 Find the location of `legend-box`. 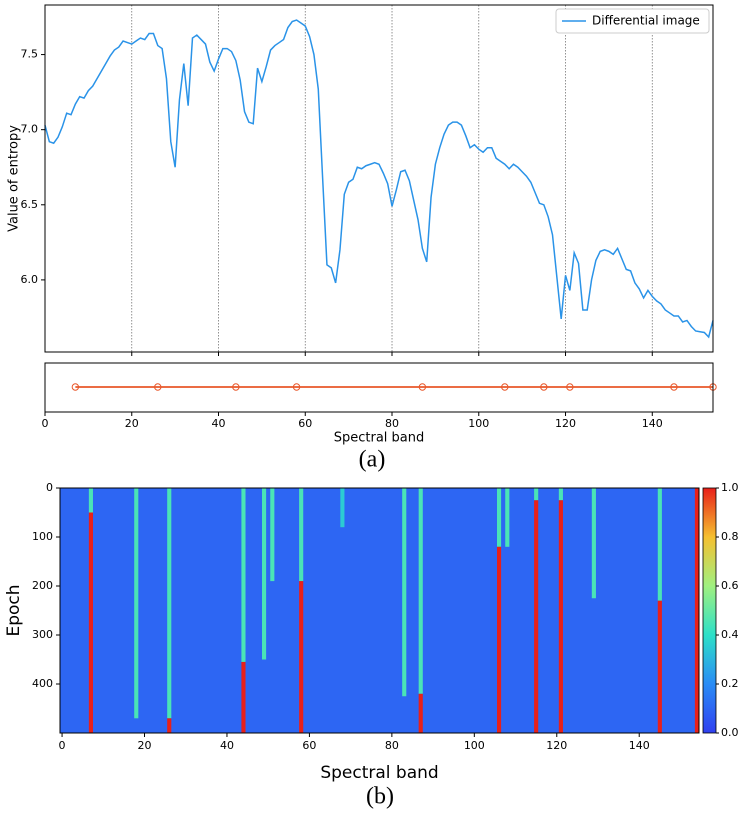

legend-box is located at coordinates (632, 21).